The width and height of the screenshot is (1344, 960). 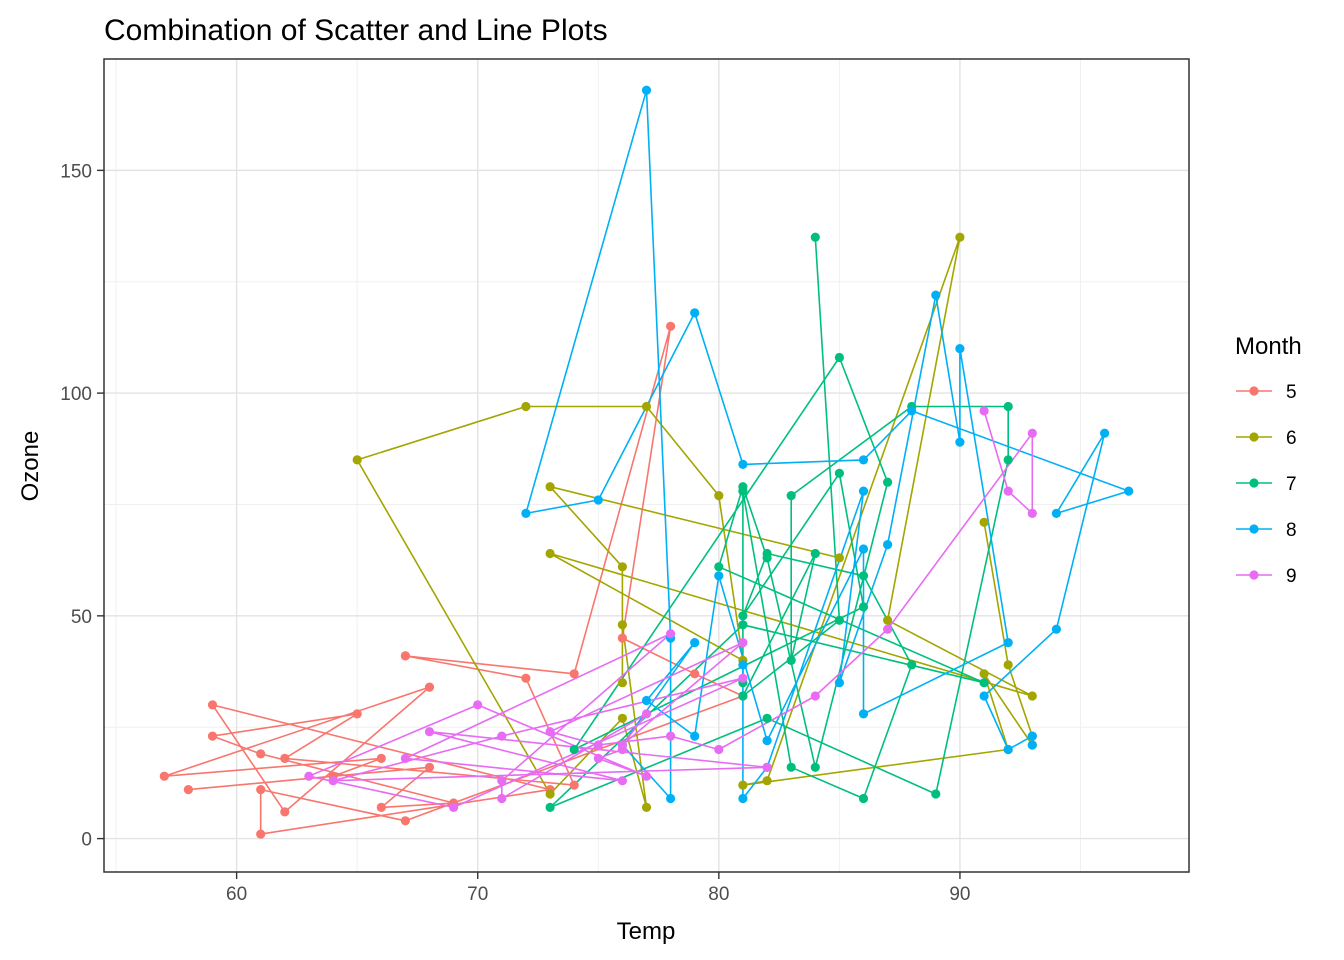 What do you see at coordinates (76, 394) in the screenshot?
I see `y-tick-label: 100` at bounding box center [76, 394].